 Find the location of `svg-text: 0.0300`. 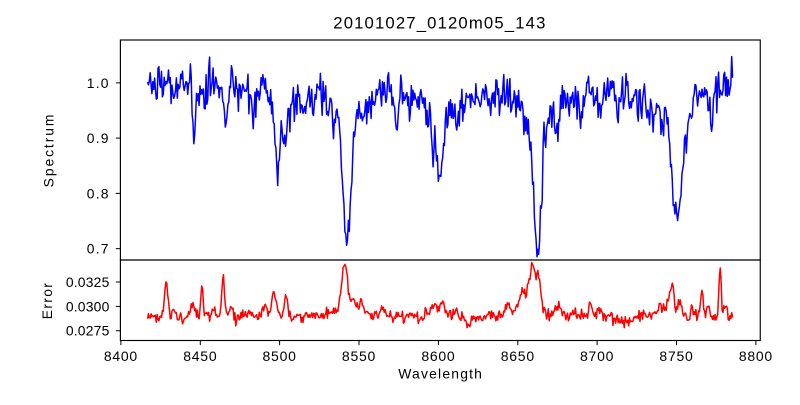

svg-text: 0.0300 is located at coordinates (88, 306).